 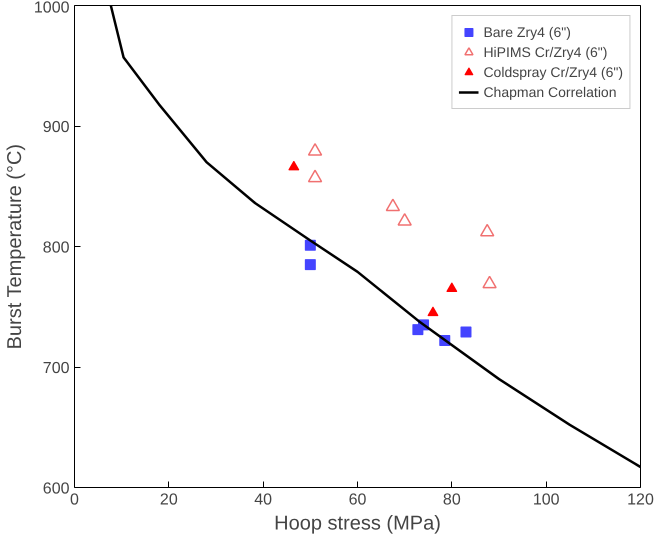 What do you see at coordinates (545, 52) in the screenshot?
I see `legend-label: HiPIMS Cr/Zry4 (6")` at bounding box center [545, 52].